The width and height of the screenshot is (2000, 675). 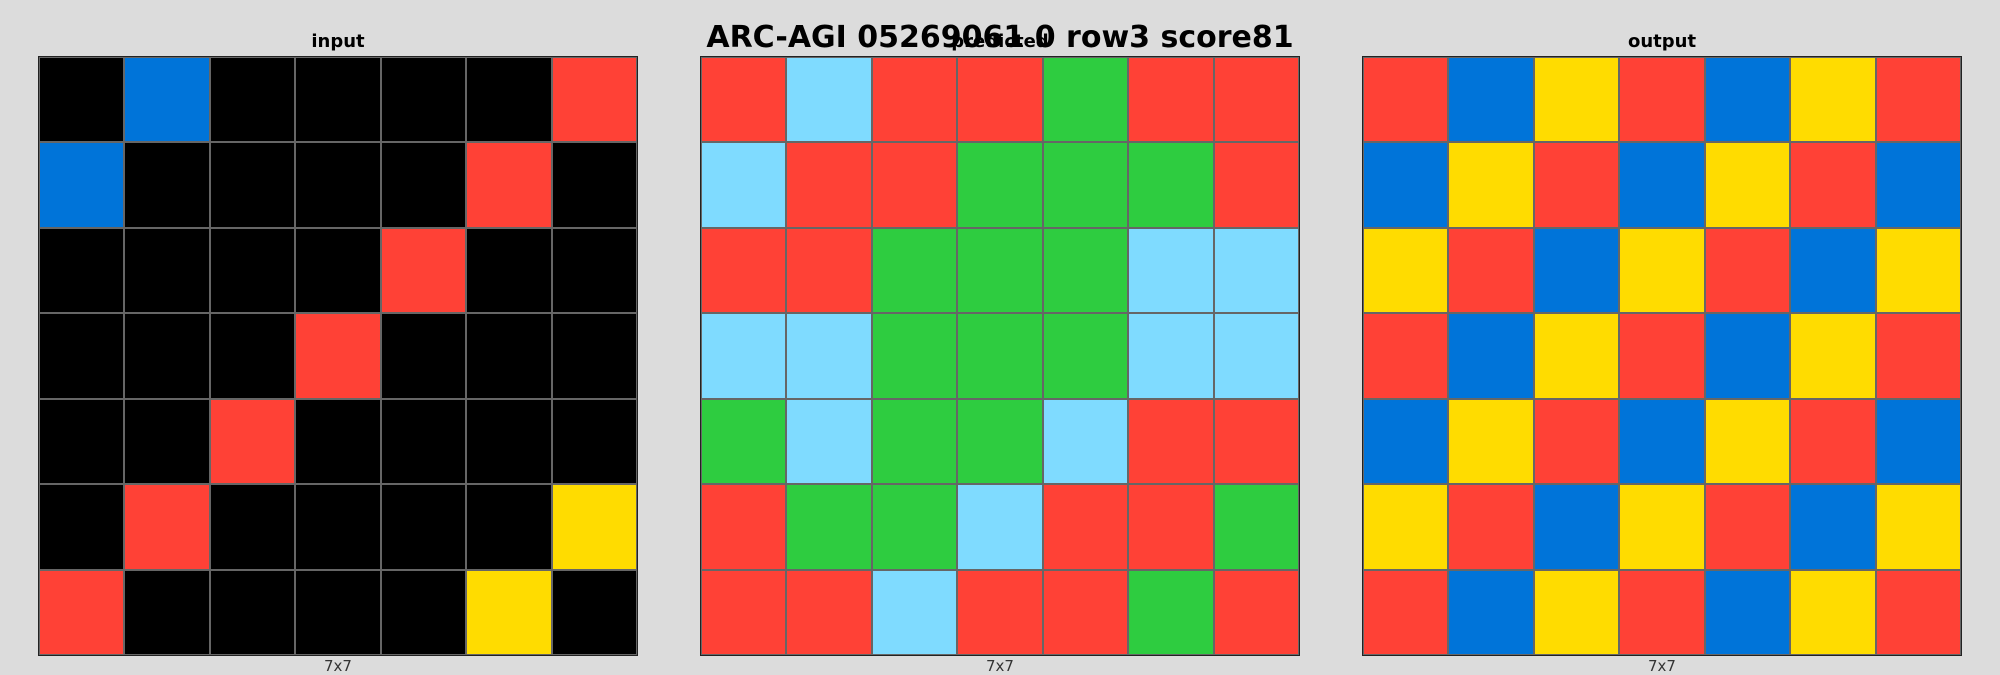 What do you see at coordinates (1662, 41) in the screenshot?
I see `output-panel-title: output` at bounding box center [1662, 41].